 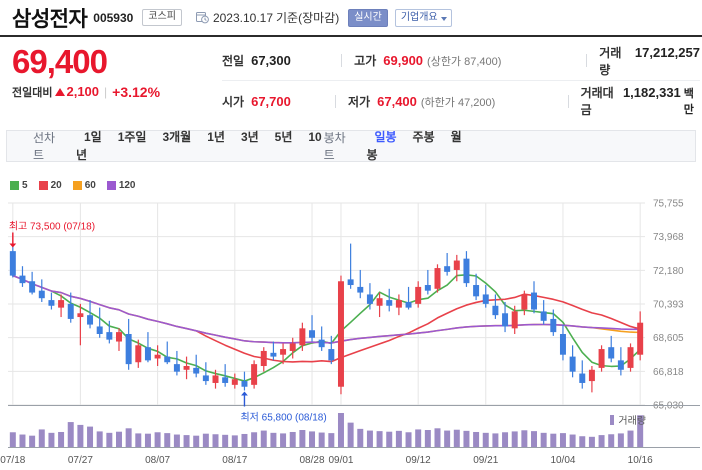 What do you see at coordinates (127, 185) in the screenshot?
I see `ma-legend-label: 120` at bounding box center [127, 185].